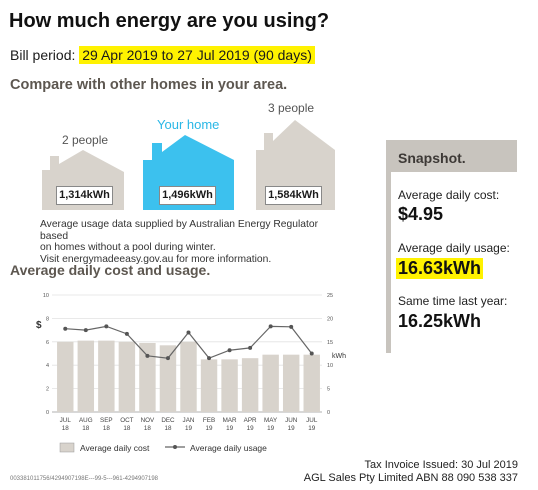 This screenshot has width=538, height=490. What do you see at coordinates (84, 195) in the screenshot?
I see `house-kwh-2-people: 1,314kWh` at bounding box center [84, 195].